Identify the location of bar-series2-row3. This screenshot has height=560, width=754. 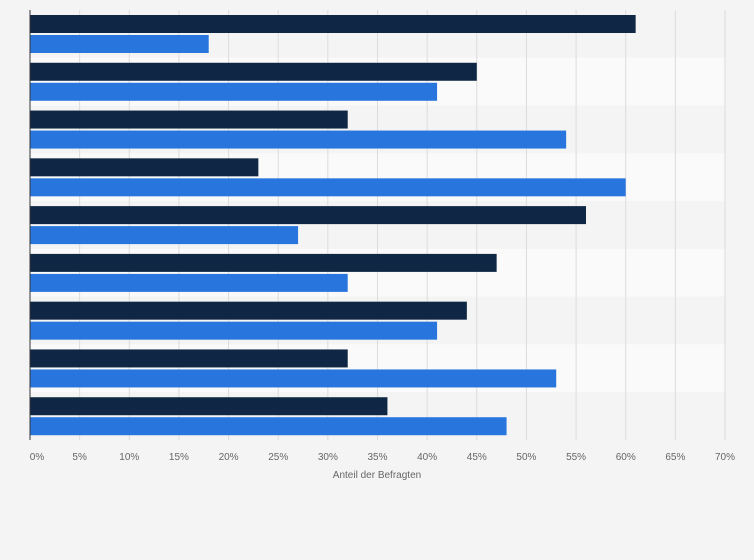
(298, 139).